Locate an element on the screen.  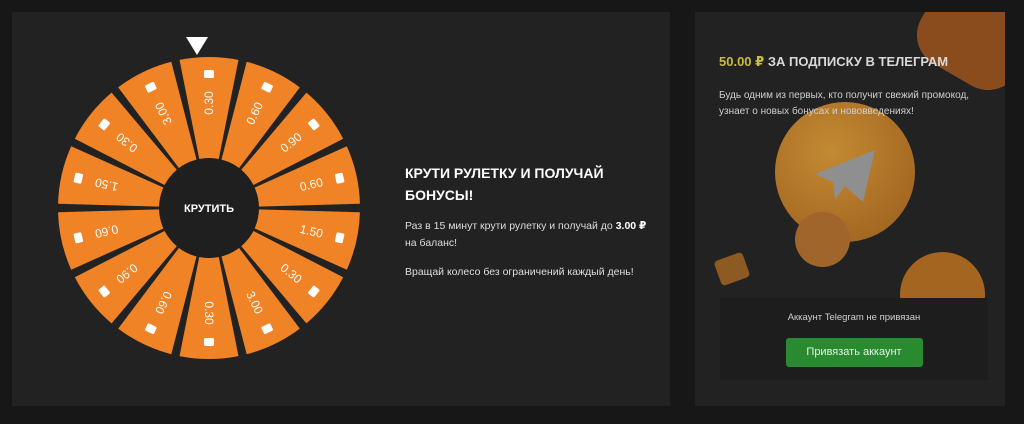
promo-amount: 3.00 ₽ is located at coordinates (631, 226).